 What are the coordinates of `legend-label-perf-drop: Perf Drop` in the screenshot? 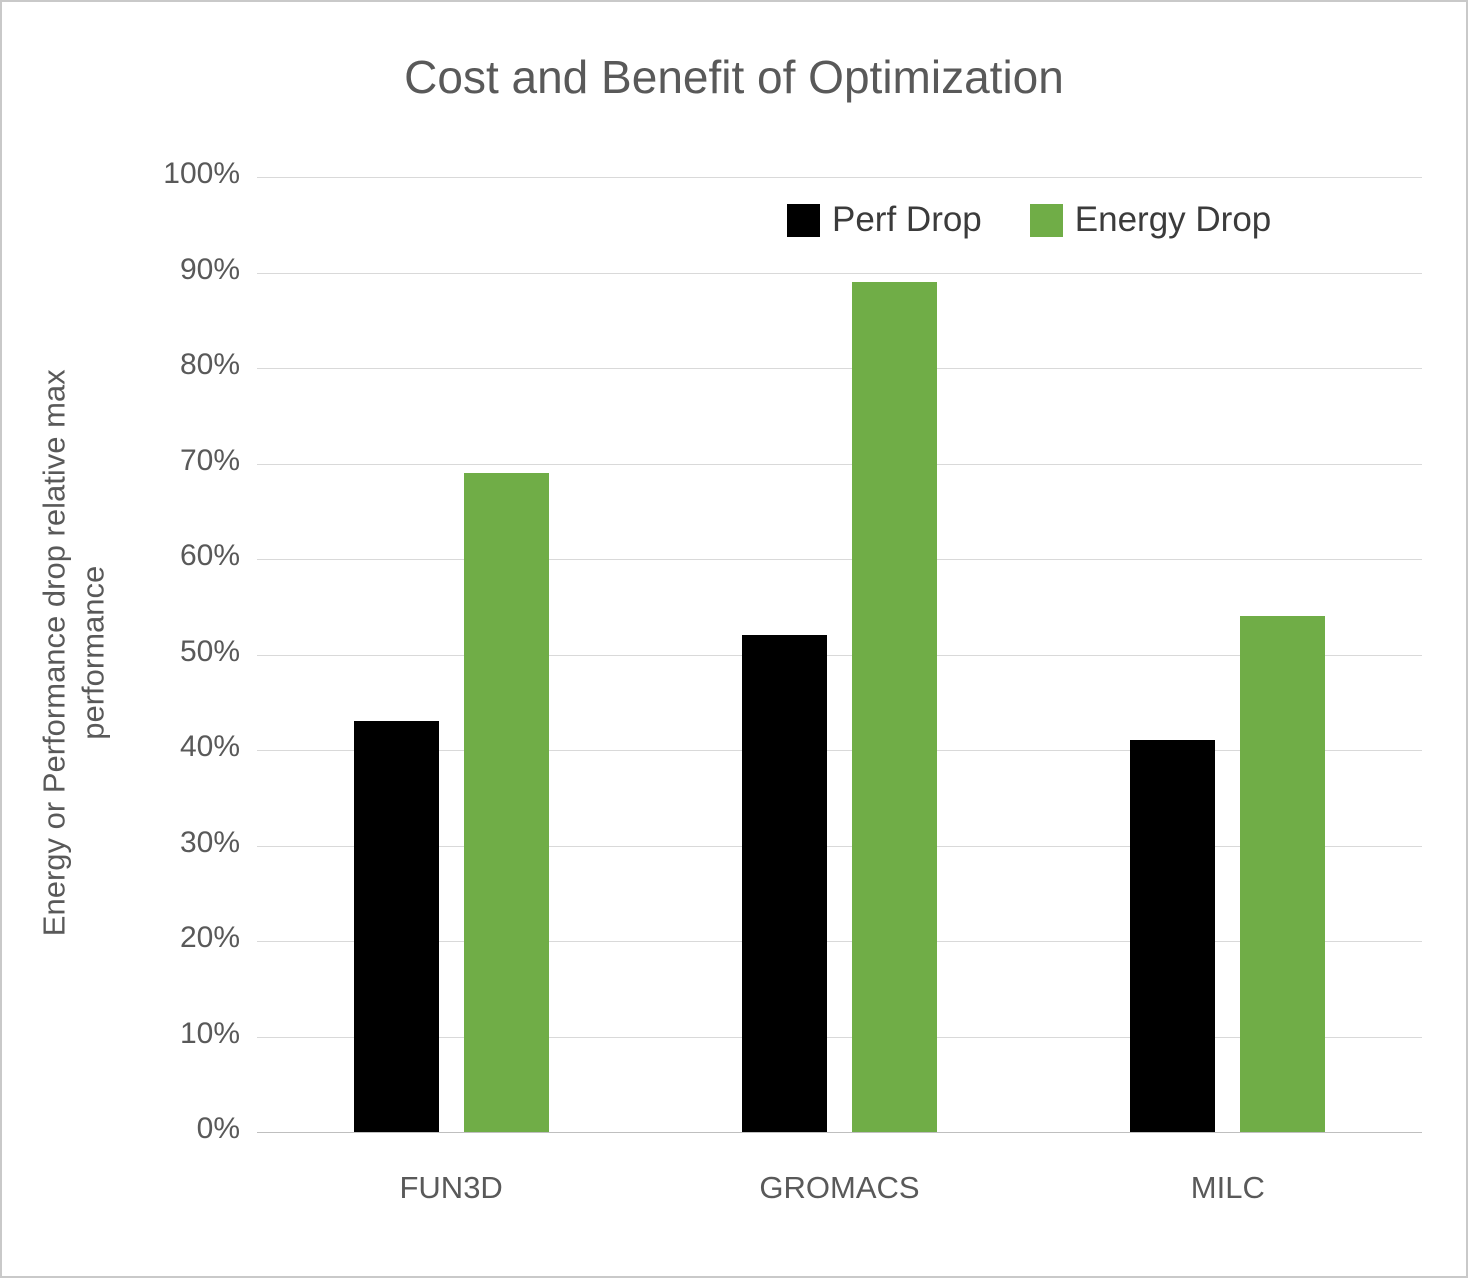 It's located at (907, 219).